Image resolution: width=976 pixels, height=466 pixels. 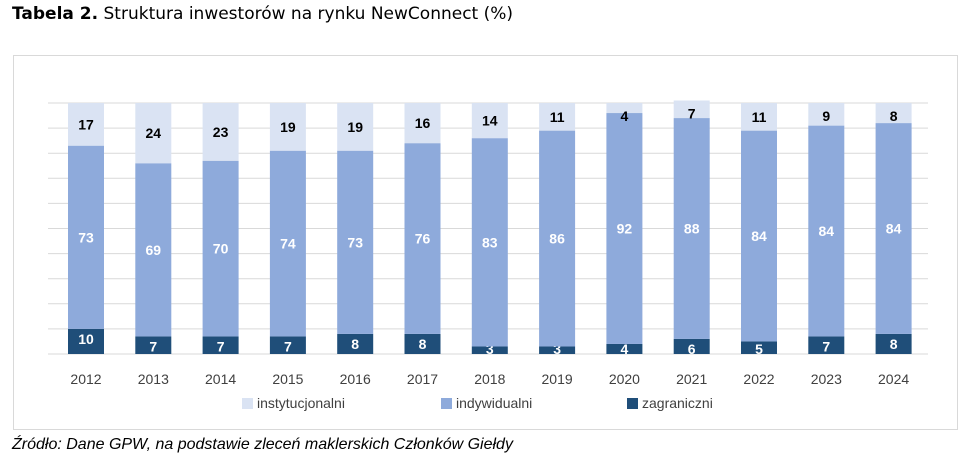 I want to click on x-tick-label: 2016, so click(x=355, y=379).